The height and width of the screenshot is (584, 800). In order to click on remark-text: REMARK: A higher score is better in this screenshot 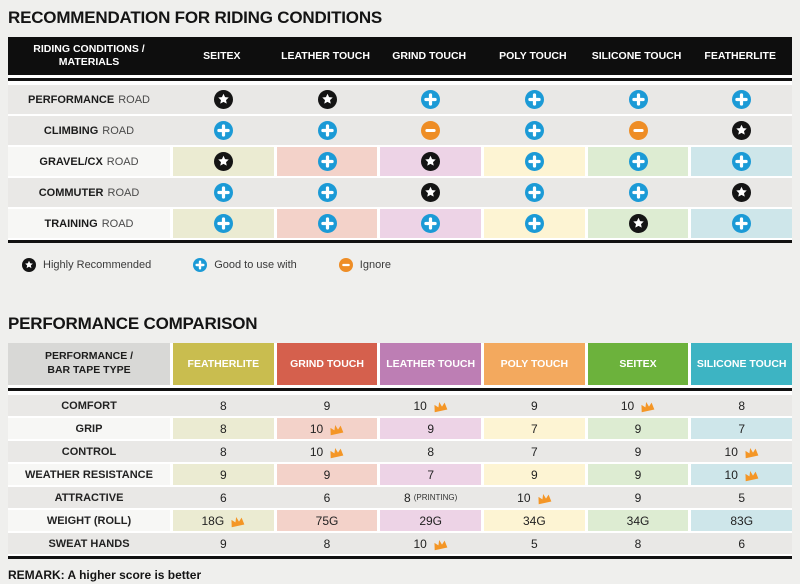, I will do `click(105, 575)`.